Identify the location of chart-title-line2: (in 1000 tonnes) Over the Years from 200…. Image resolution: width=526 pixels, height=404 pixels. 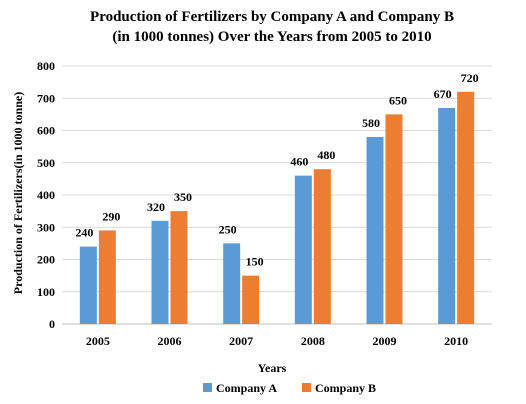
(271, 37).